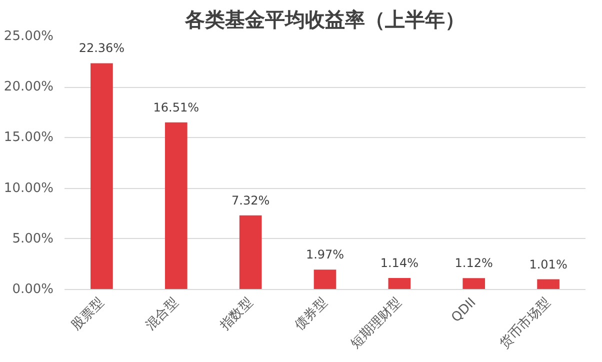 The height and width of the screenshot is (362, 602). Describe the element at coordinates (251, 200) in the screenshot. I see `data-label: 7.32%` at that location.